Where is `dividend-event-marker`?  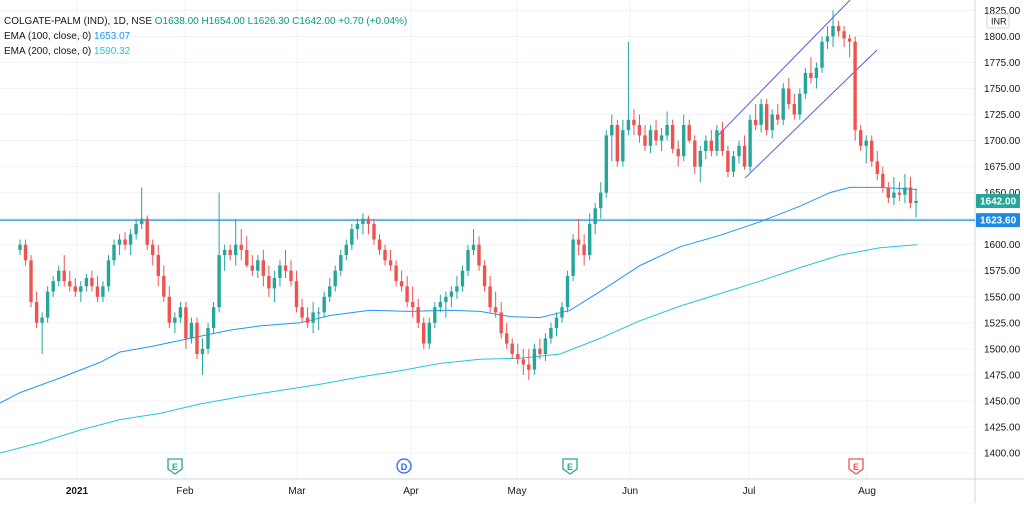
dividend-event-marker is located at coordinates (404, 466).